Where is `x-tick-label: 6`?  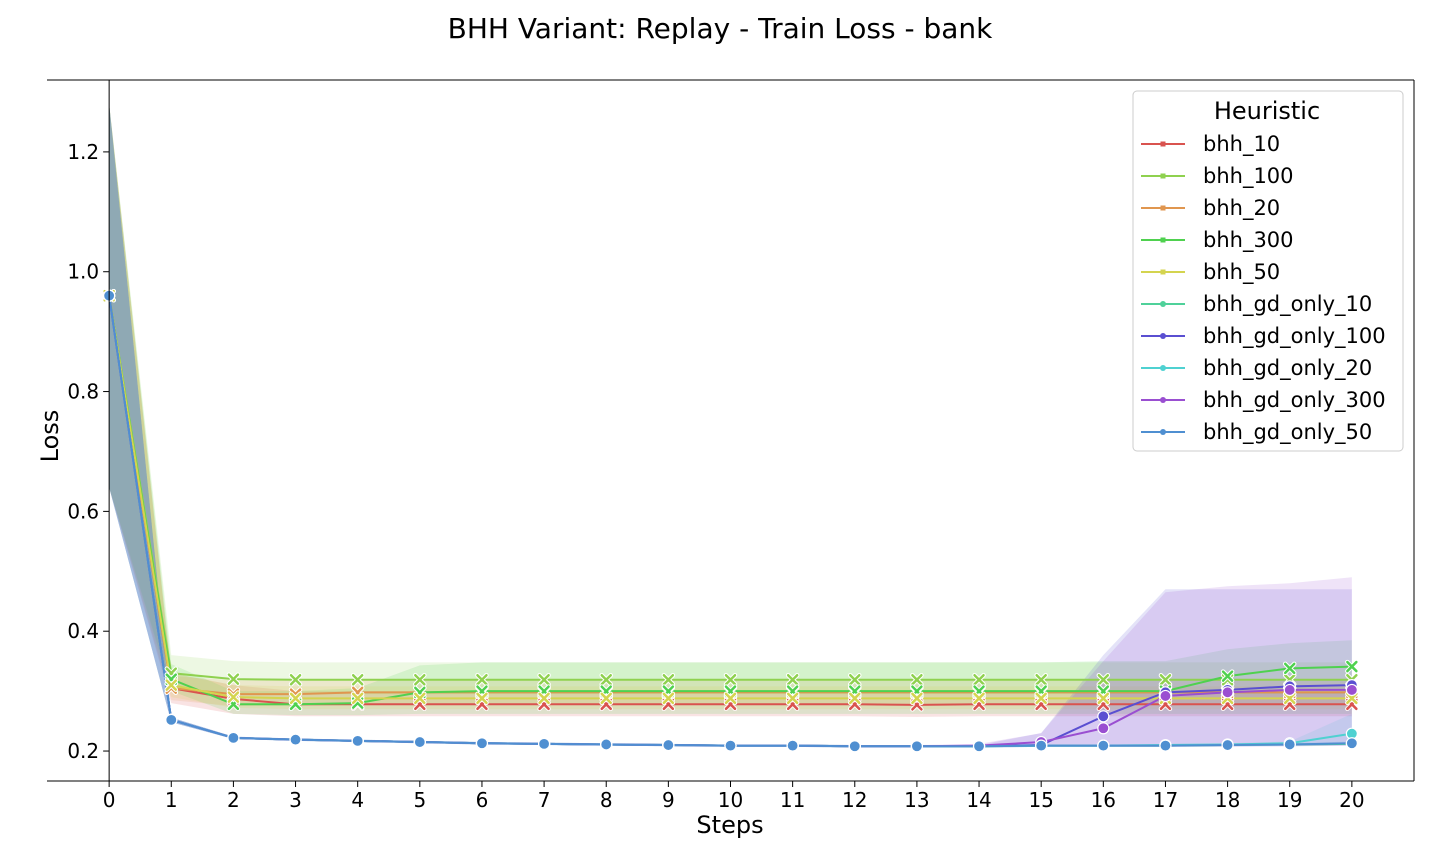
x-tick-label: 6 is located at coordinates (482, 800).